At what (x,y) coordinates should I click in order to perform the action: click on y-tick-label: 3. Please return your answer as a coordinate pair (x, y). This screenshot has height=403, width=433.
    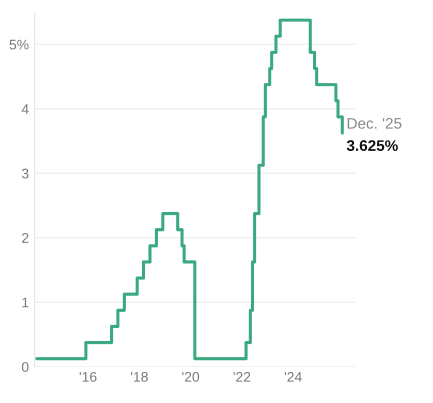
    Looking at the image, I should click on (25, 173).